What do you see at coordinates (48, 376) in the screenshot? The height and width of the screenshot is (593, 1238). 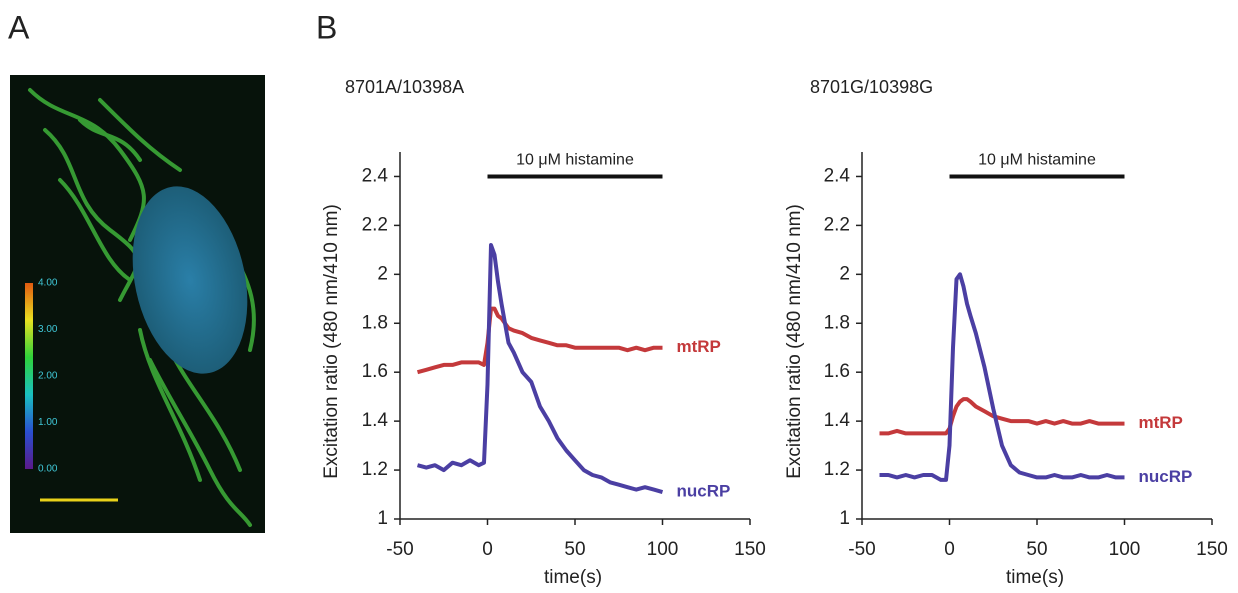 I see `colorbar-label: 2.00` at bounding box center [48, 376].